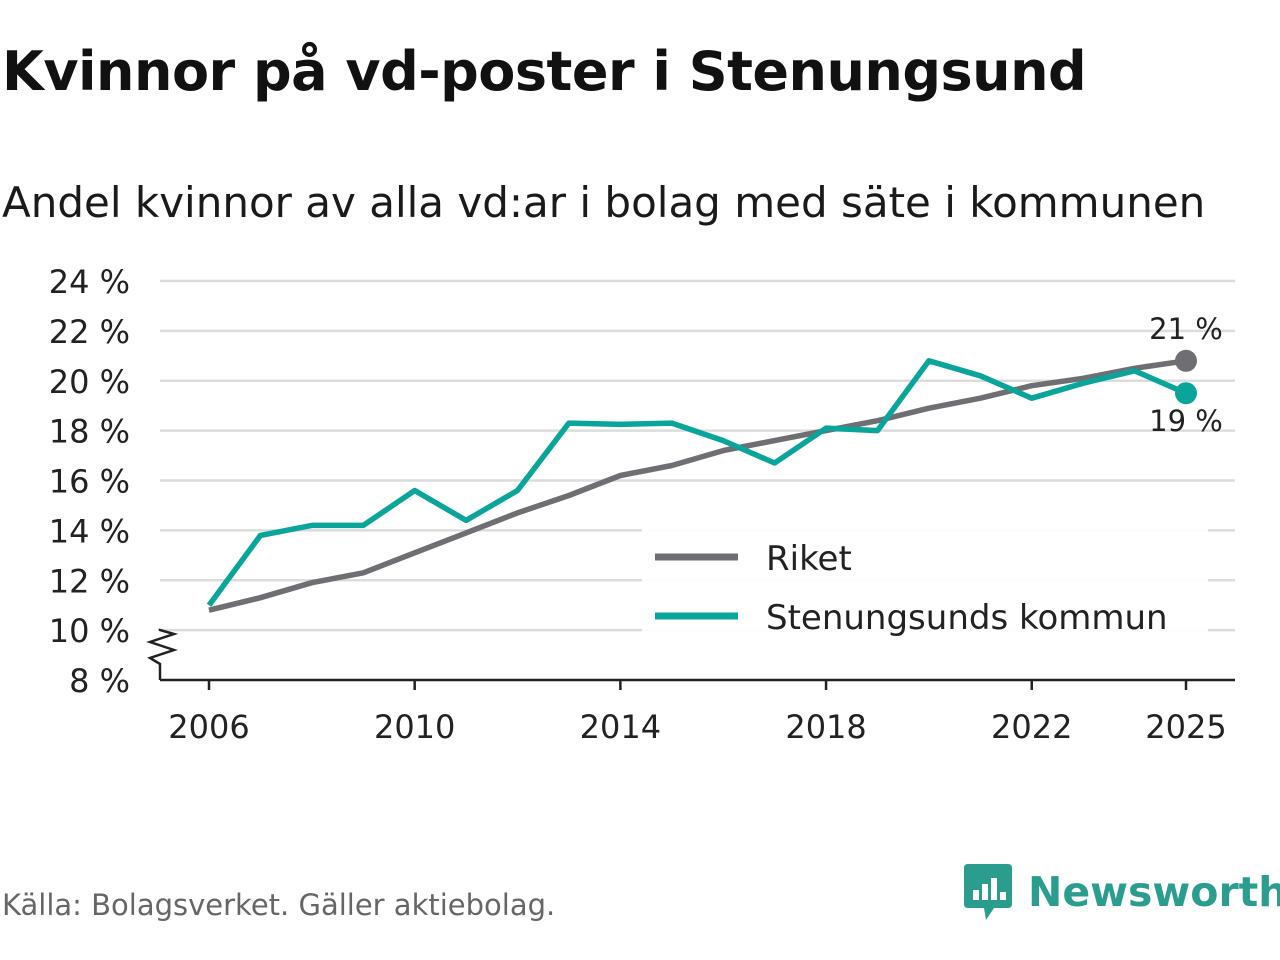 The image size is (1280, 960). Describe the element at coordinates (967, 618) in the screenshot. I see `legend-label: Stenungsunds kommun` at that location.